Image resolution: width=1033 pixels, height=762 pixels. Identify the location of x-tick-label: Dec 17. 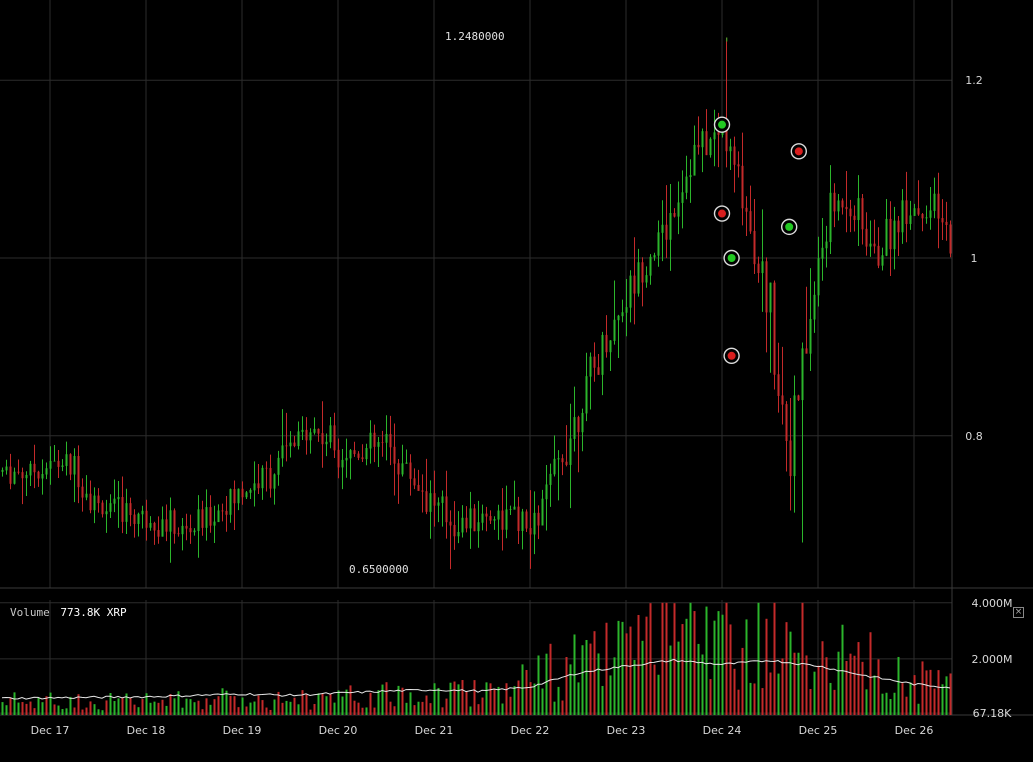
(50, 730).